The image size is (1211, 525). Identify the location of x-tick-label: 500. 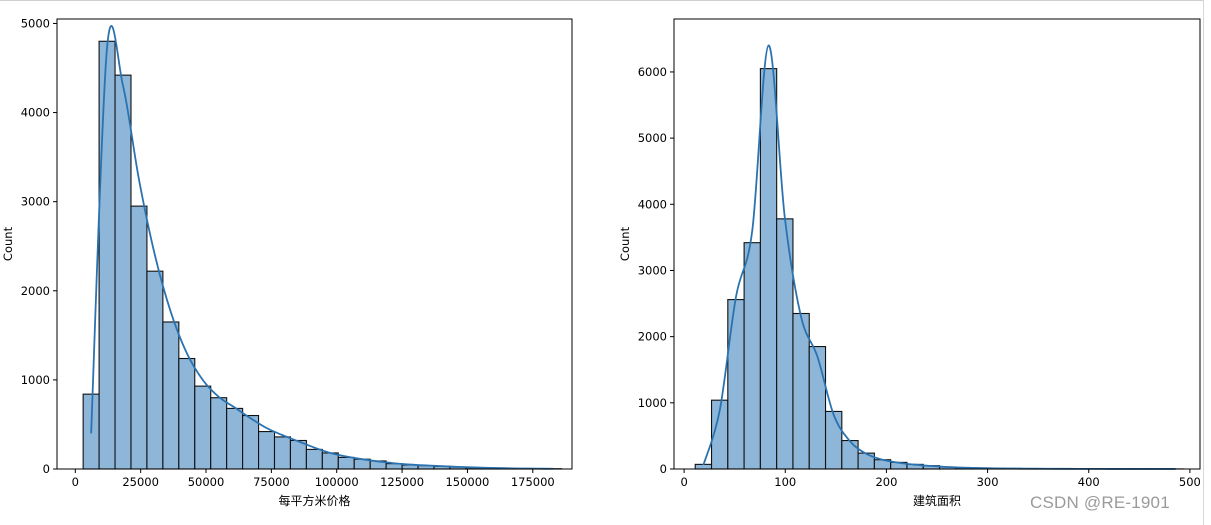
(1190, 482).